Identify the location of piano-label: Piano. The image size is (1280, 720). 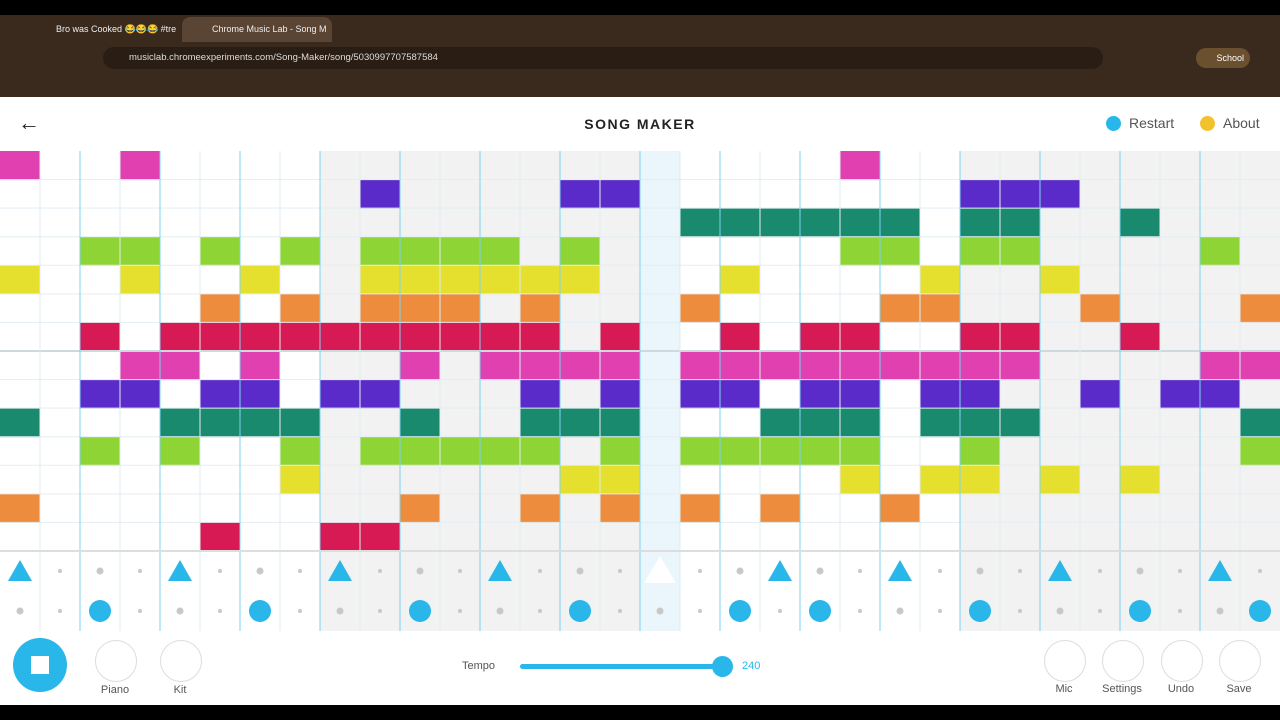
(115, 690).